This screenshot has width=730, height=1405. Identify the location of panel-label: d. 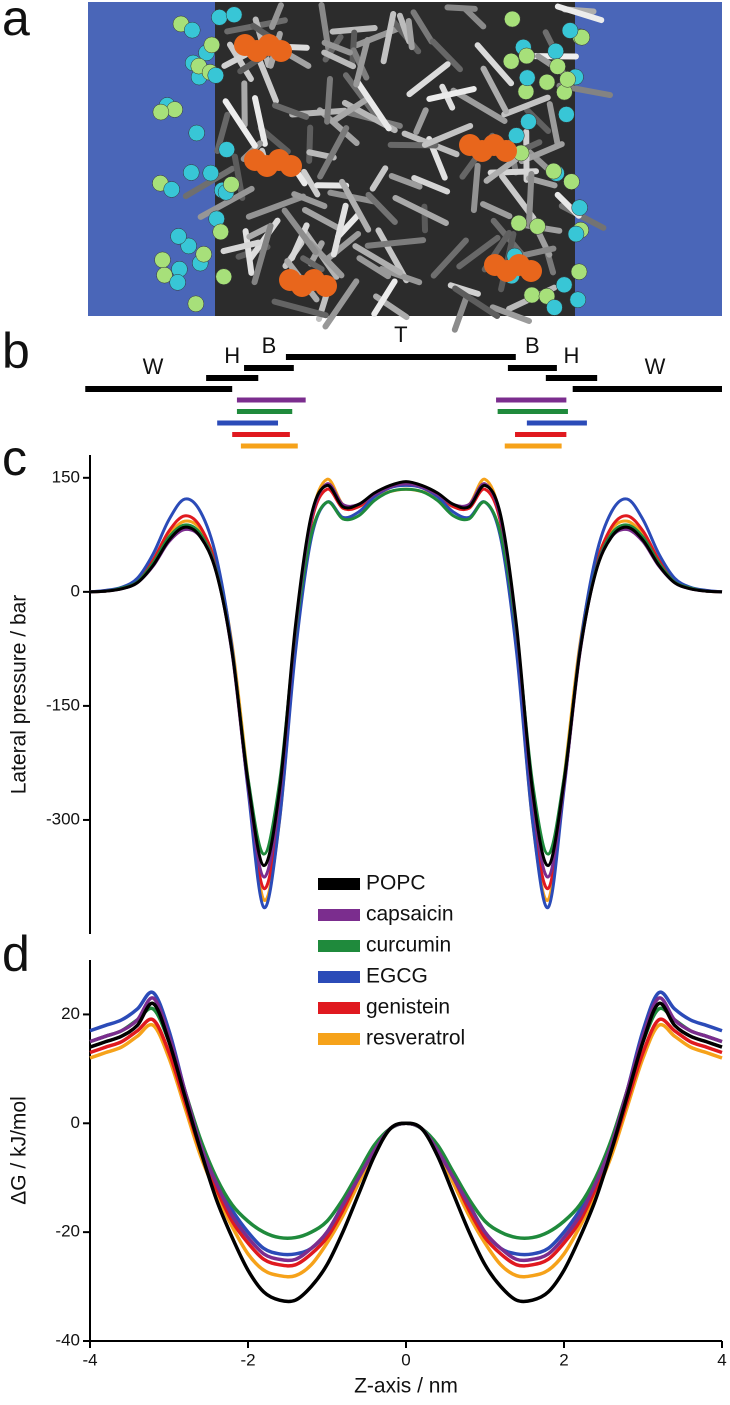
(16, 954).